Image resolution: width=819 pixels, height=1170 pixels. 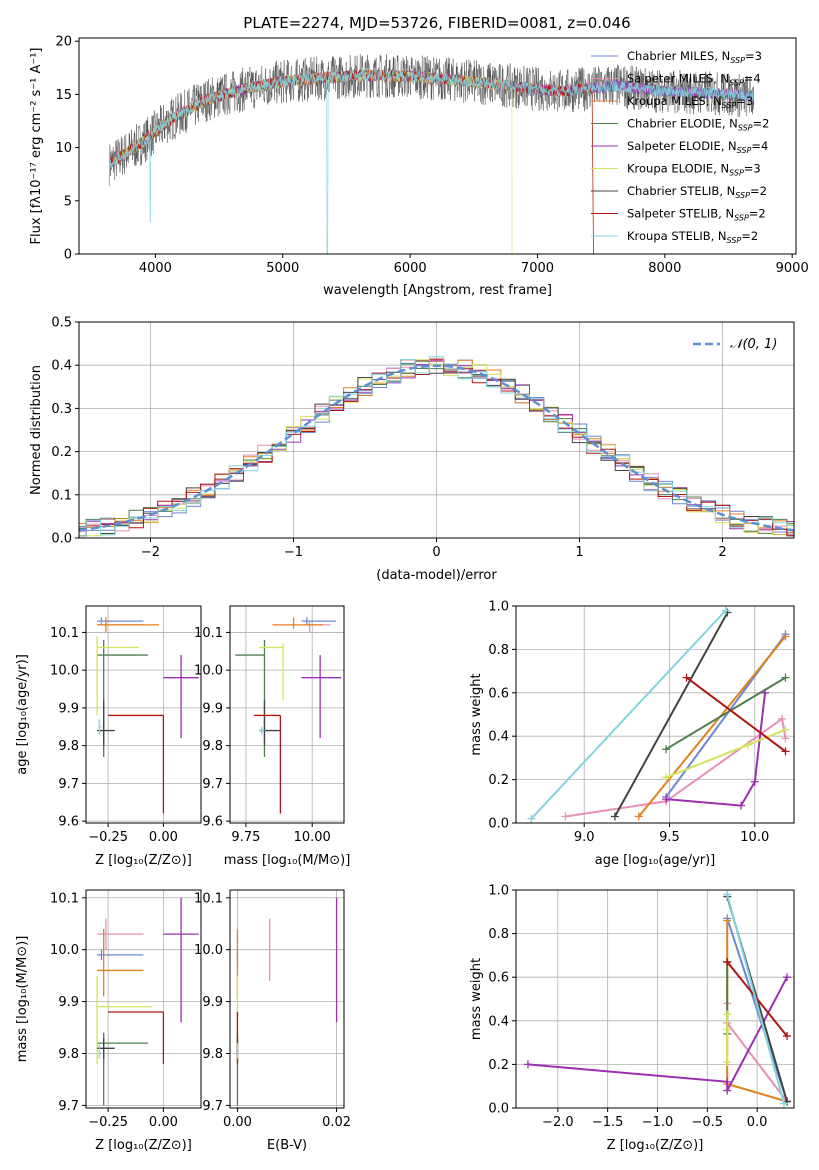 I want to click on y-tick-label: 0.8, so click(x=498, y=650).